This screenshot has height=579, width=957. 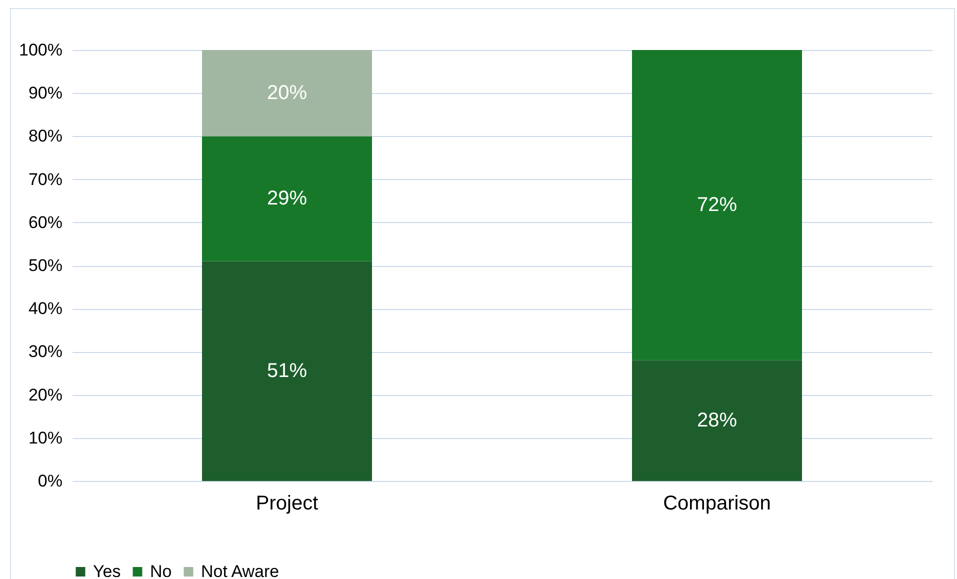 I want to click on y-tick-label: 40%, so click(x=45, y=308).